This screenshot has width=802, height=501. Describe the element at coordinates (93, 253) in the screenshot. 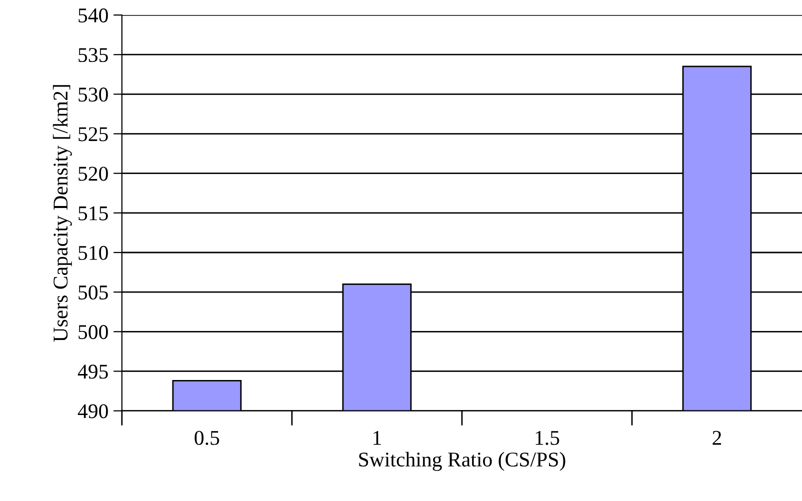

I see `y-tick-label: 510` at that location.